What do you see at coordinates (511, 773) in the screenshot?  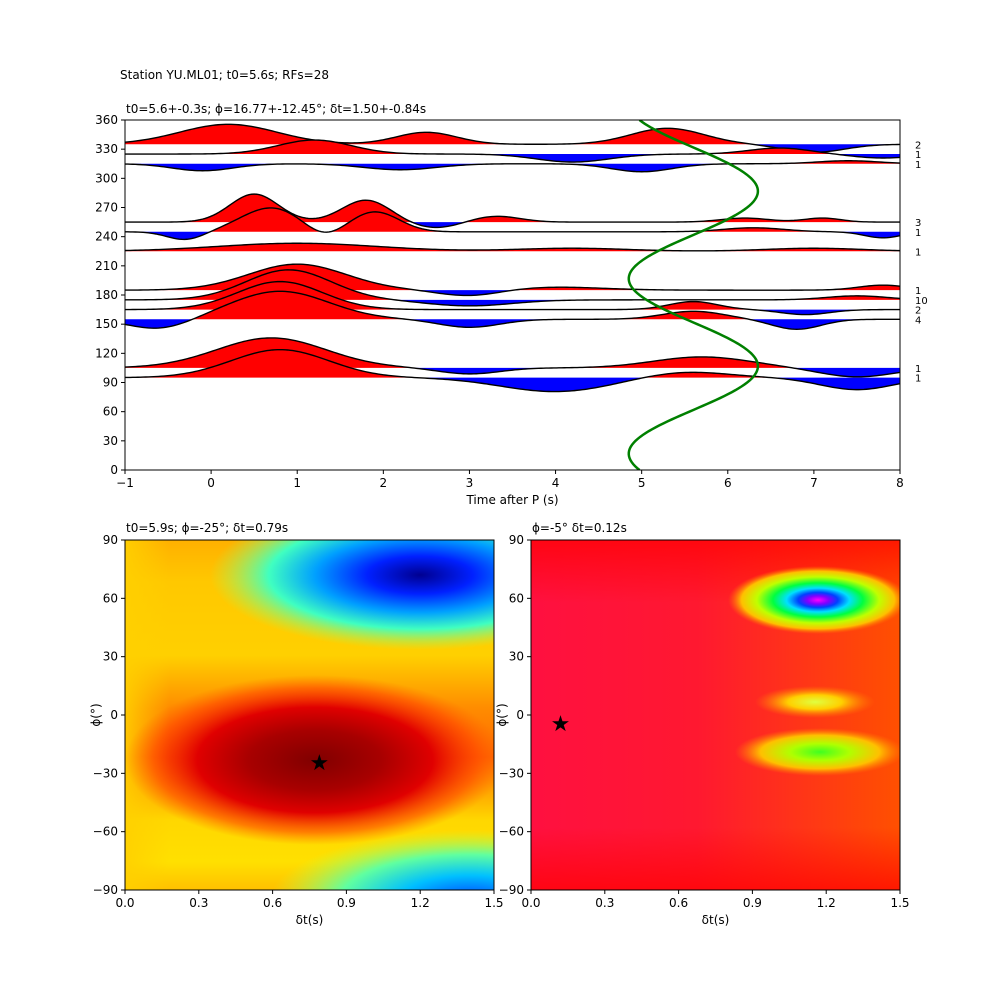 I see `panel-right-ytick-label: −30` at bounding box center [511, 773].